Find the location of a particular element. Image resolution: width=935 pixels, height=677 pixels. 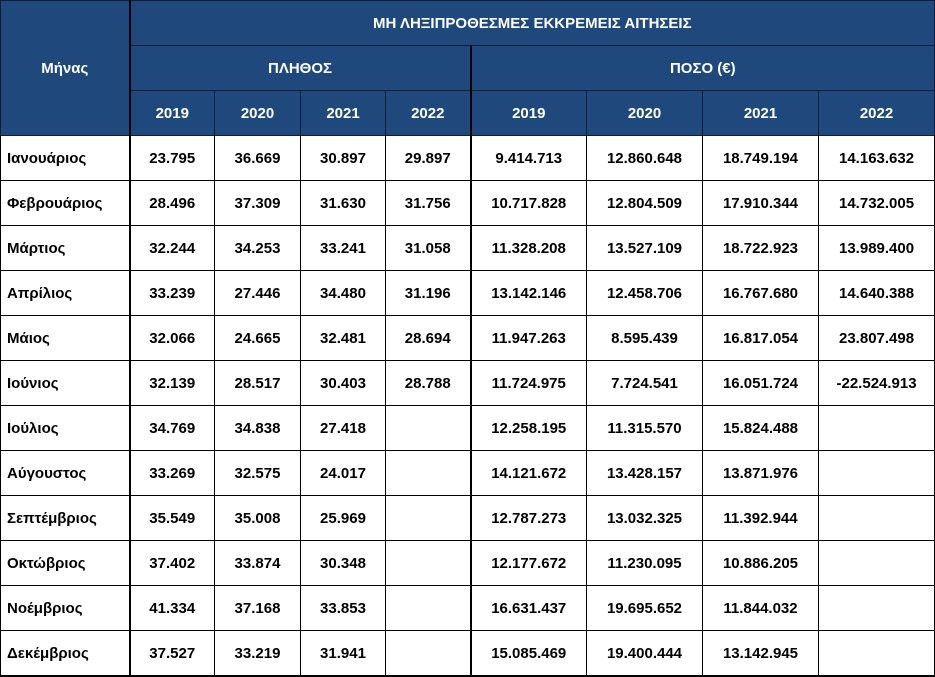

month-cell: Ιούνιος is located at coordinates (65, 383).